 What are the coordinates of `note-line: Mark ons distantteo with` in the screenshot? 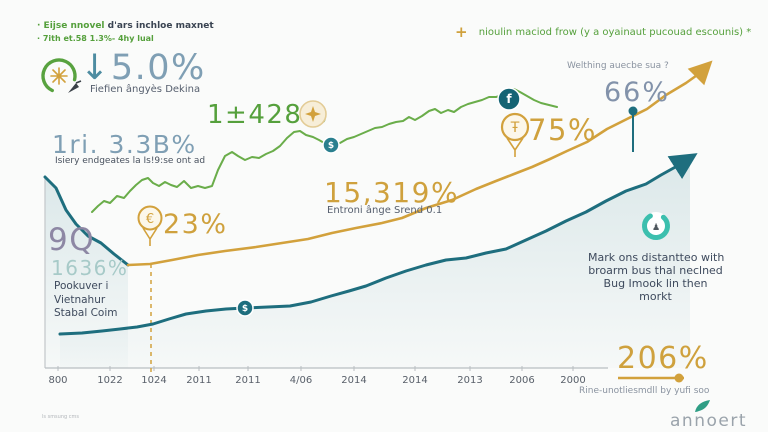 It's located at (656, 257).